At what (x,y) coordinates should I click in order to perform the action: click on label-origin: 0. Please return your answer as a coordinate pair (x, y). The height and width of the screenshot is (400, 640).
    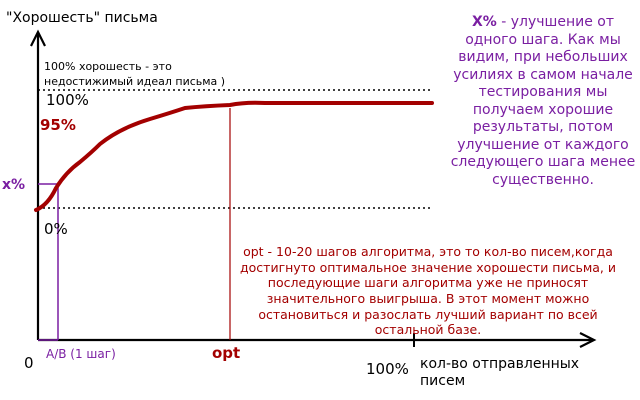
    Looking at the image, I should click on (29, 363).